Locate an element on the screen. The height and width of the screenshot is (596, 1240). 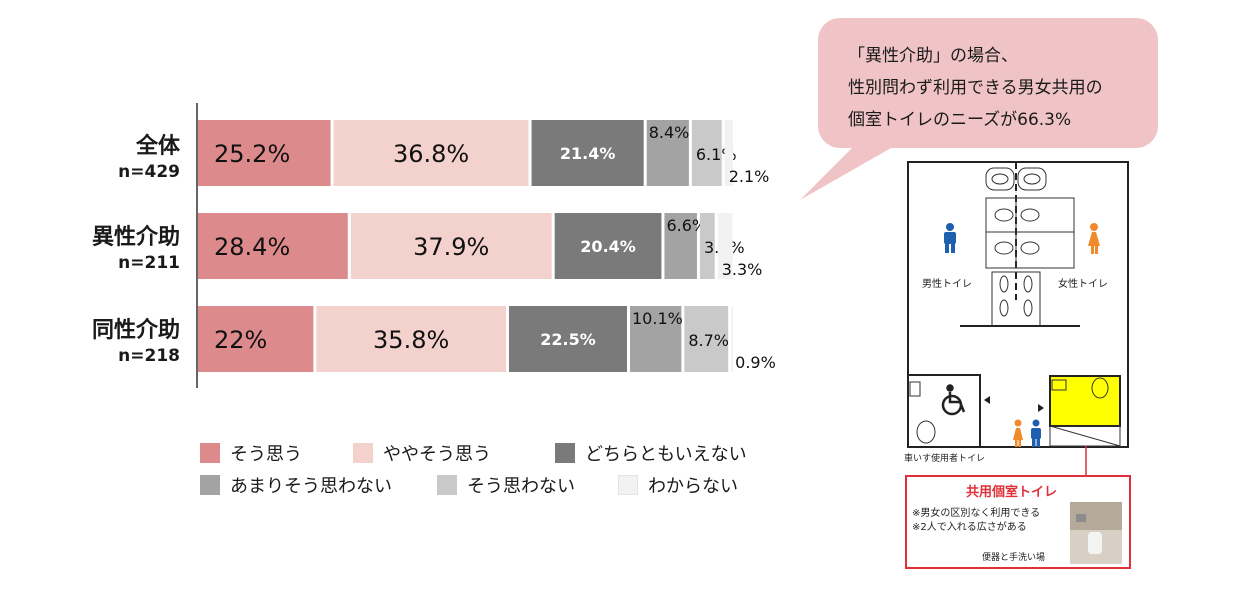
arrow-left-icon is located at coordinates (987, 400).